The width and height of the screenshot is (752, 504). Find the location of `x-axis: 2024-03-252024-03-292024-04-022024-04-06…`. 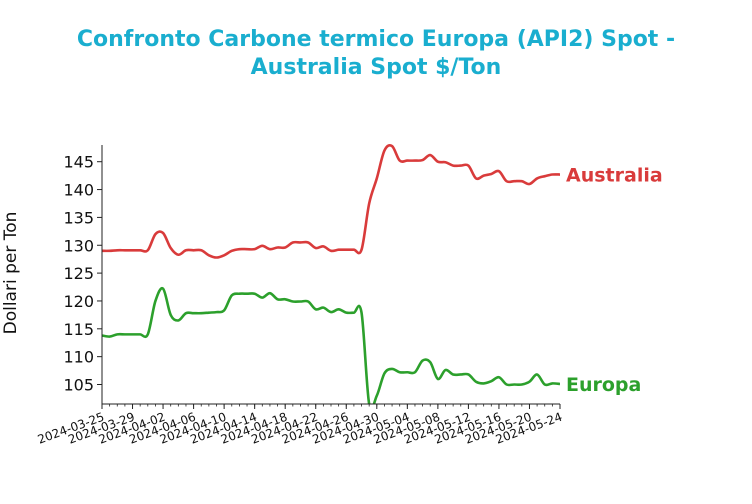

x-axis: 2024-03-252024-03-292024-04-022024-04-06… is located at coordinates (300, 425).